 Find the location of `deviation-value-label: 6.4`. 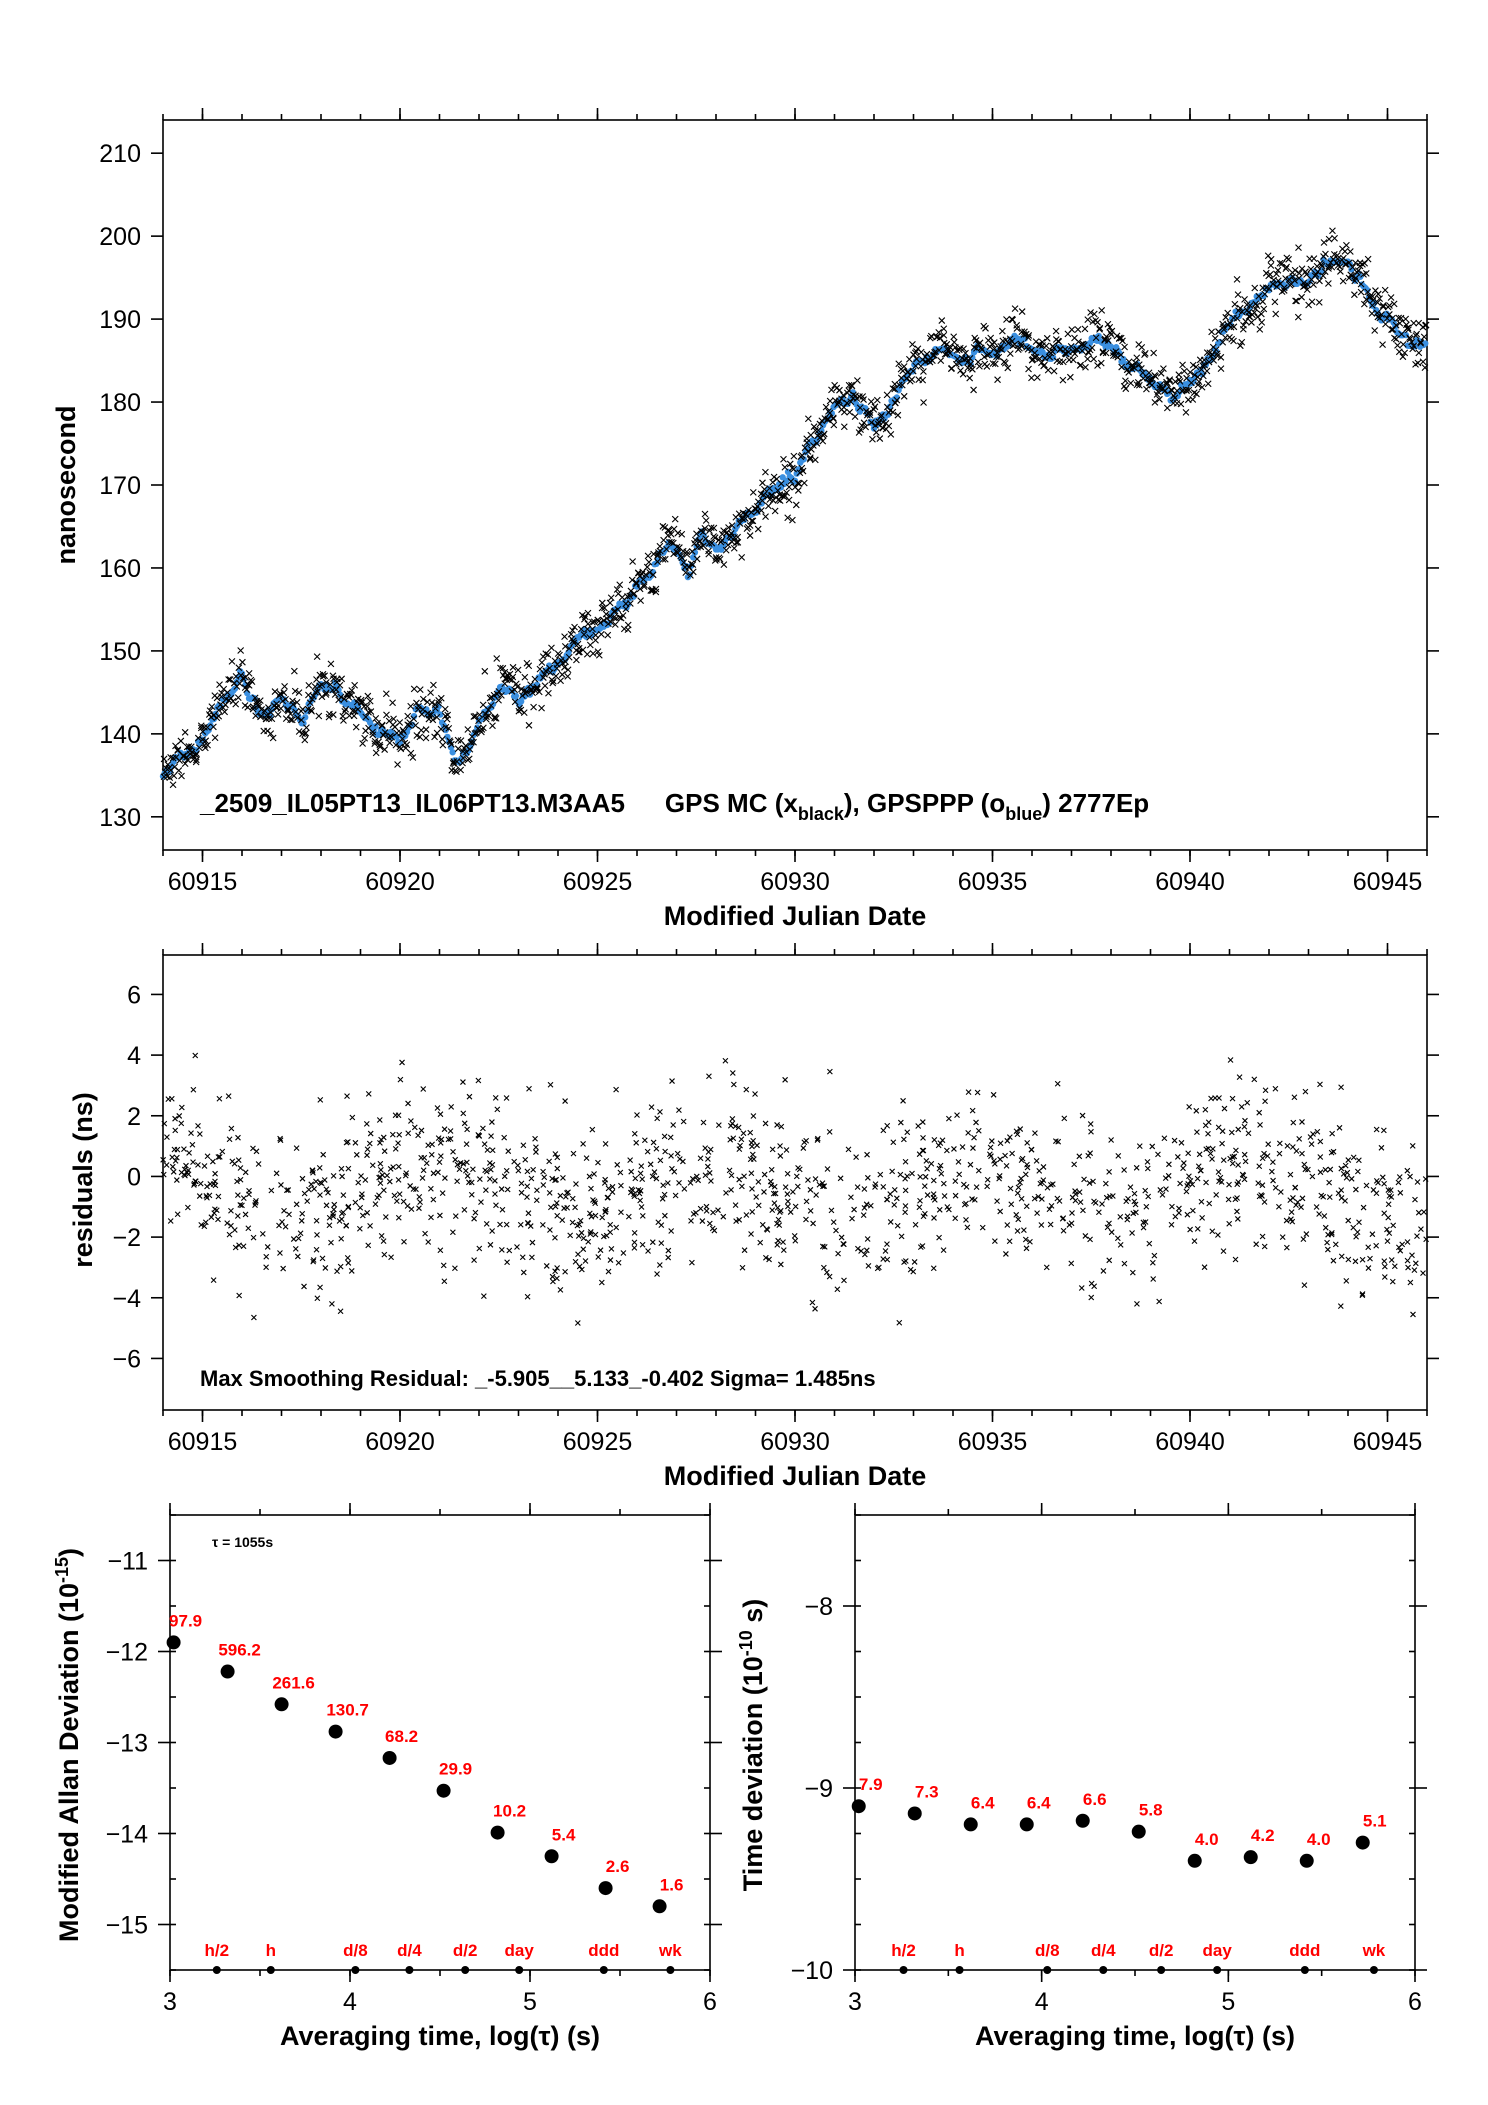

deviation-value-label: 6.4 is located at coordinates (1039, 1802).